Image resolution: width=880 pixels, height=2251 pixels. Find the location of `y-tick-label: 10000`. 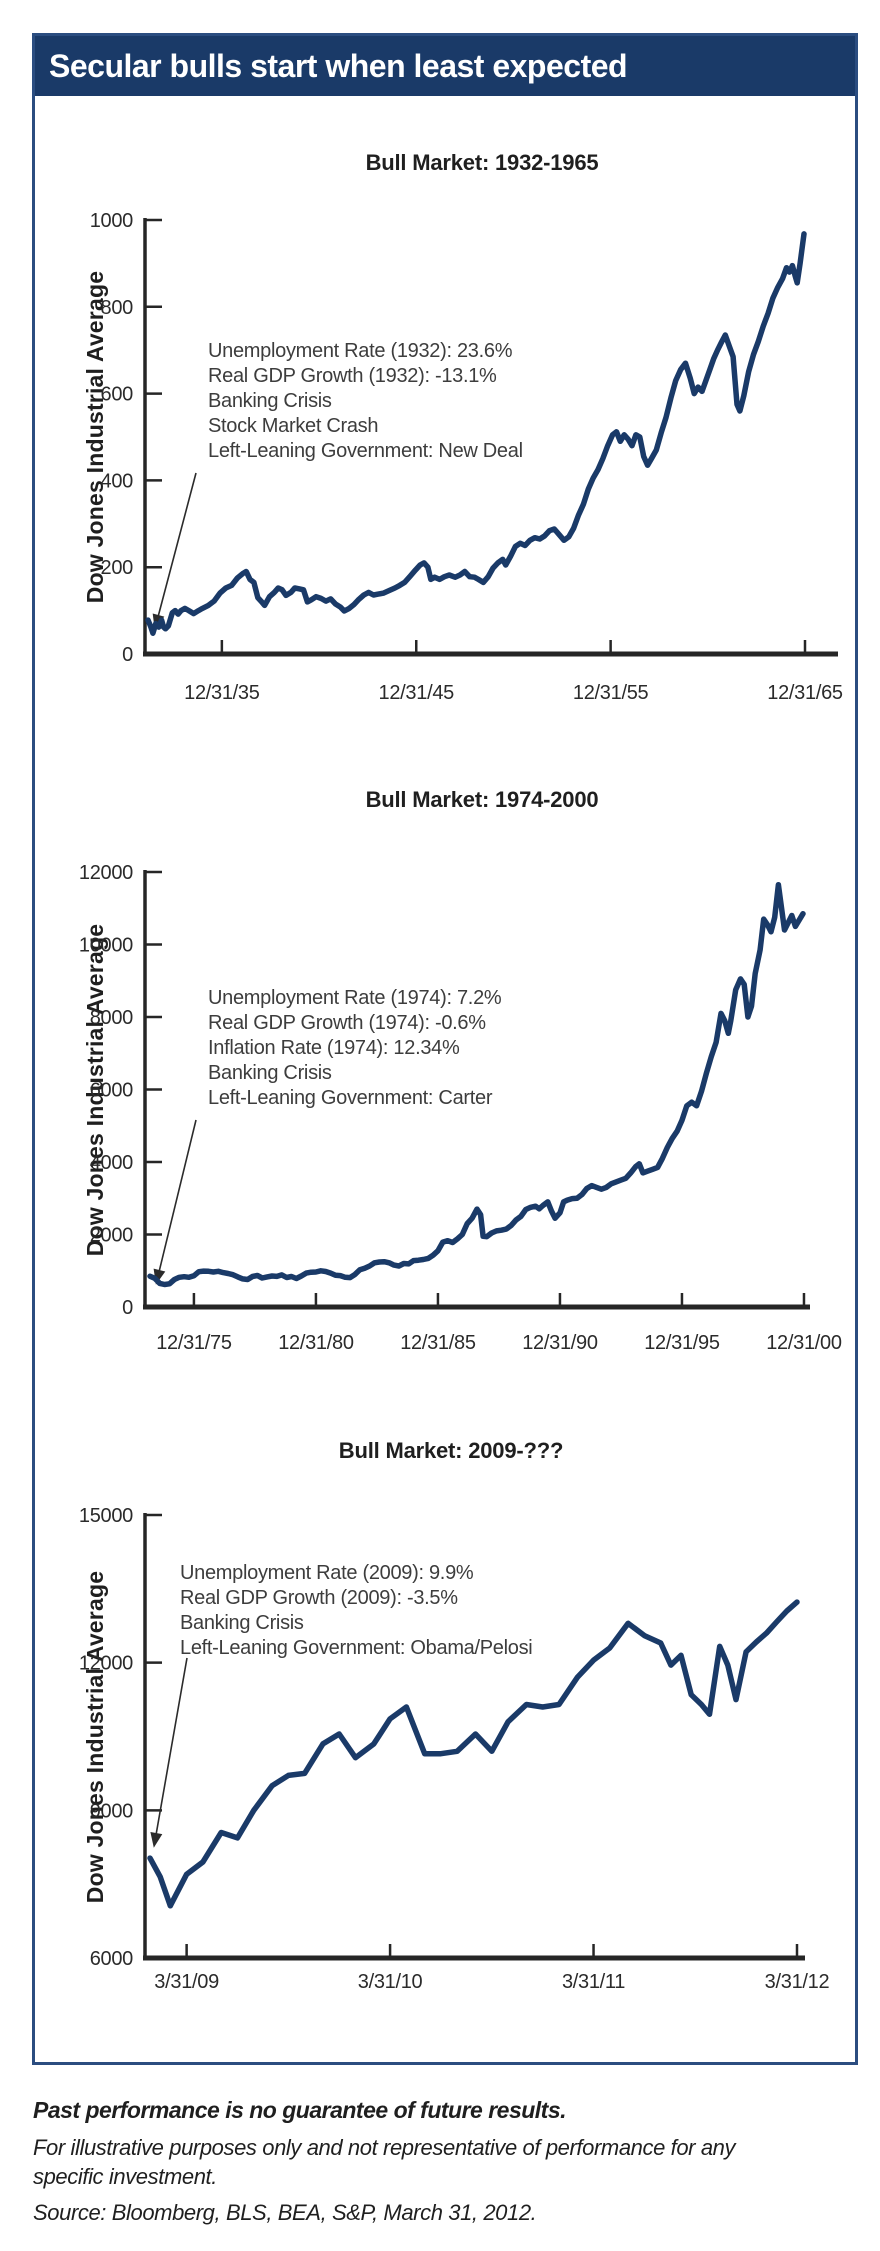

y-tick-label: 10000 is located at coordinates (106, 946).